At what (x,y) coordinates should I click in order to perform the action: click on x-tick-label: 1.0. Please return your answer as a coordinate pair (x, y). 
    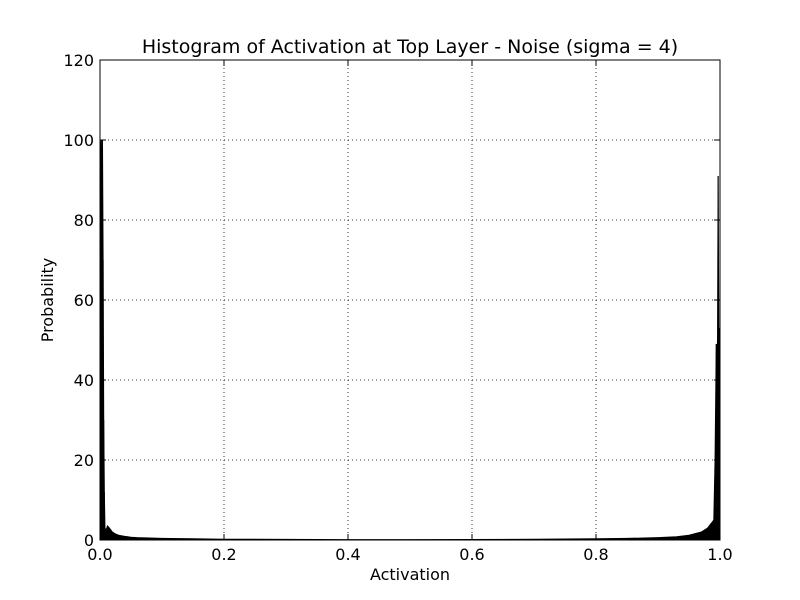
    Looking at the image, I should click on (719, 554).